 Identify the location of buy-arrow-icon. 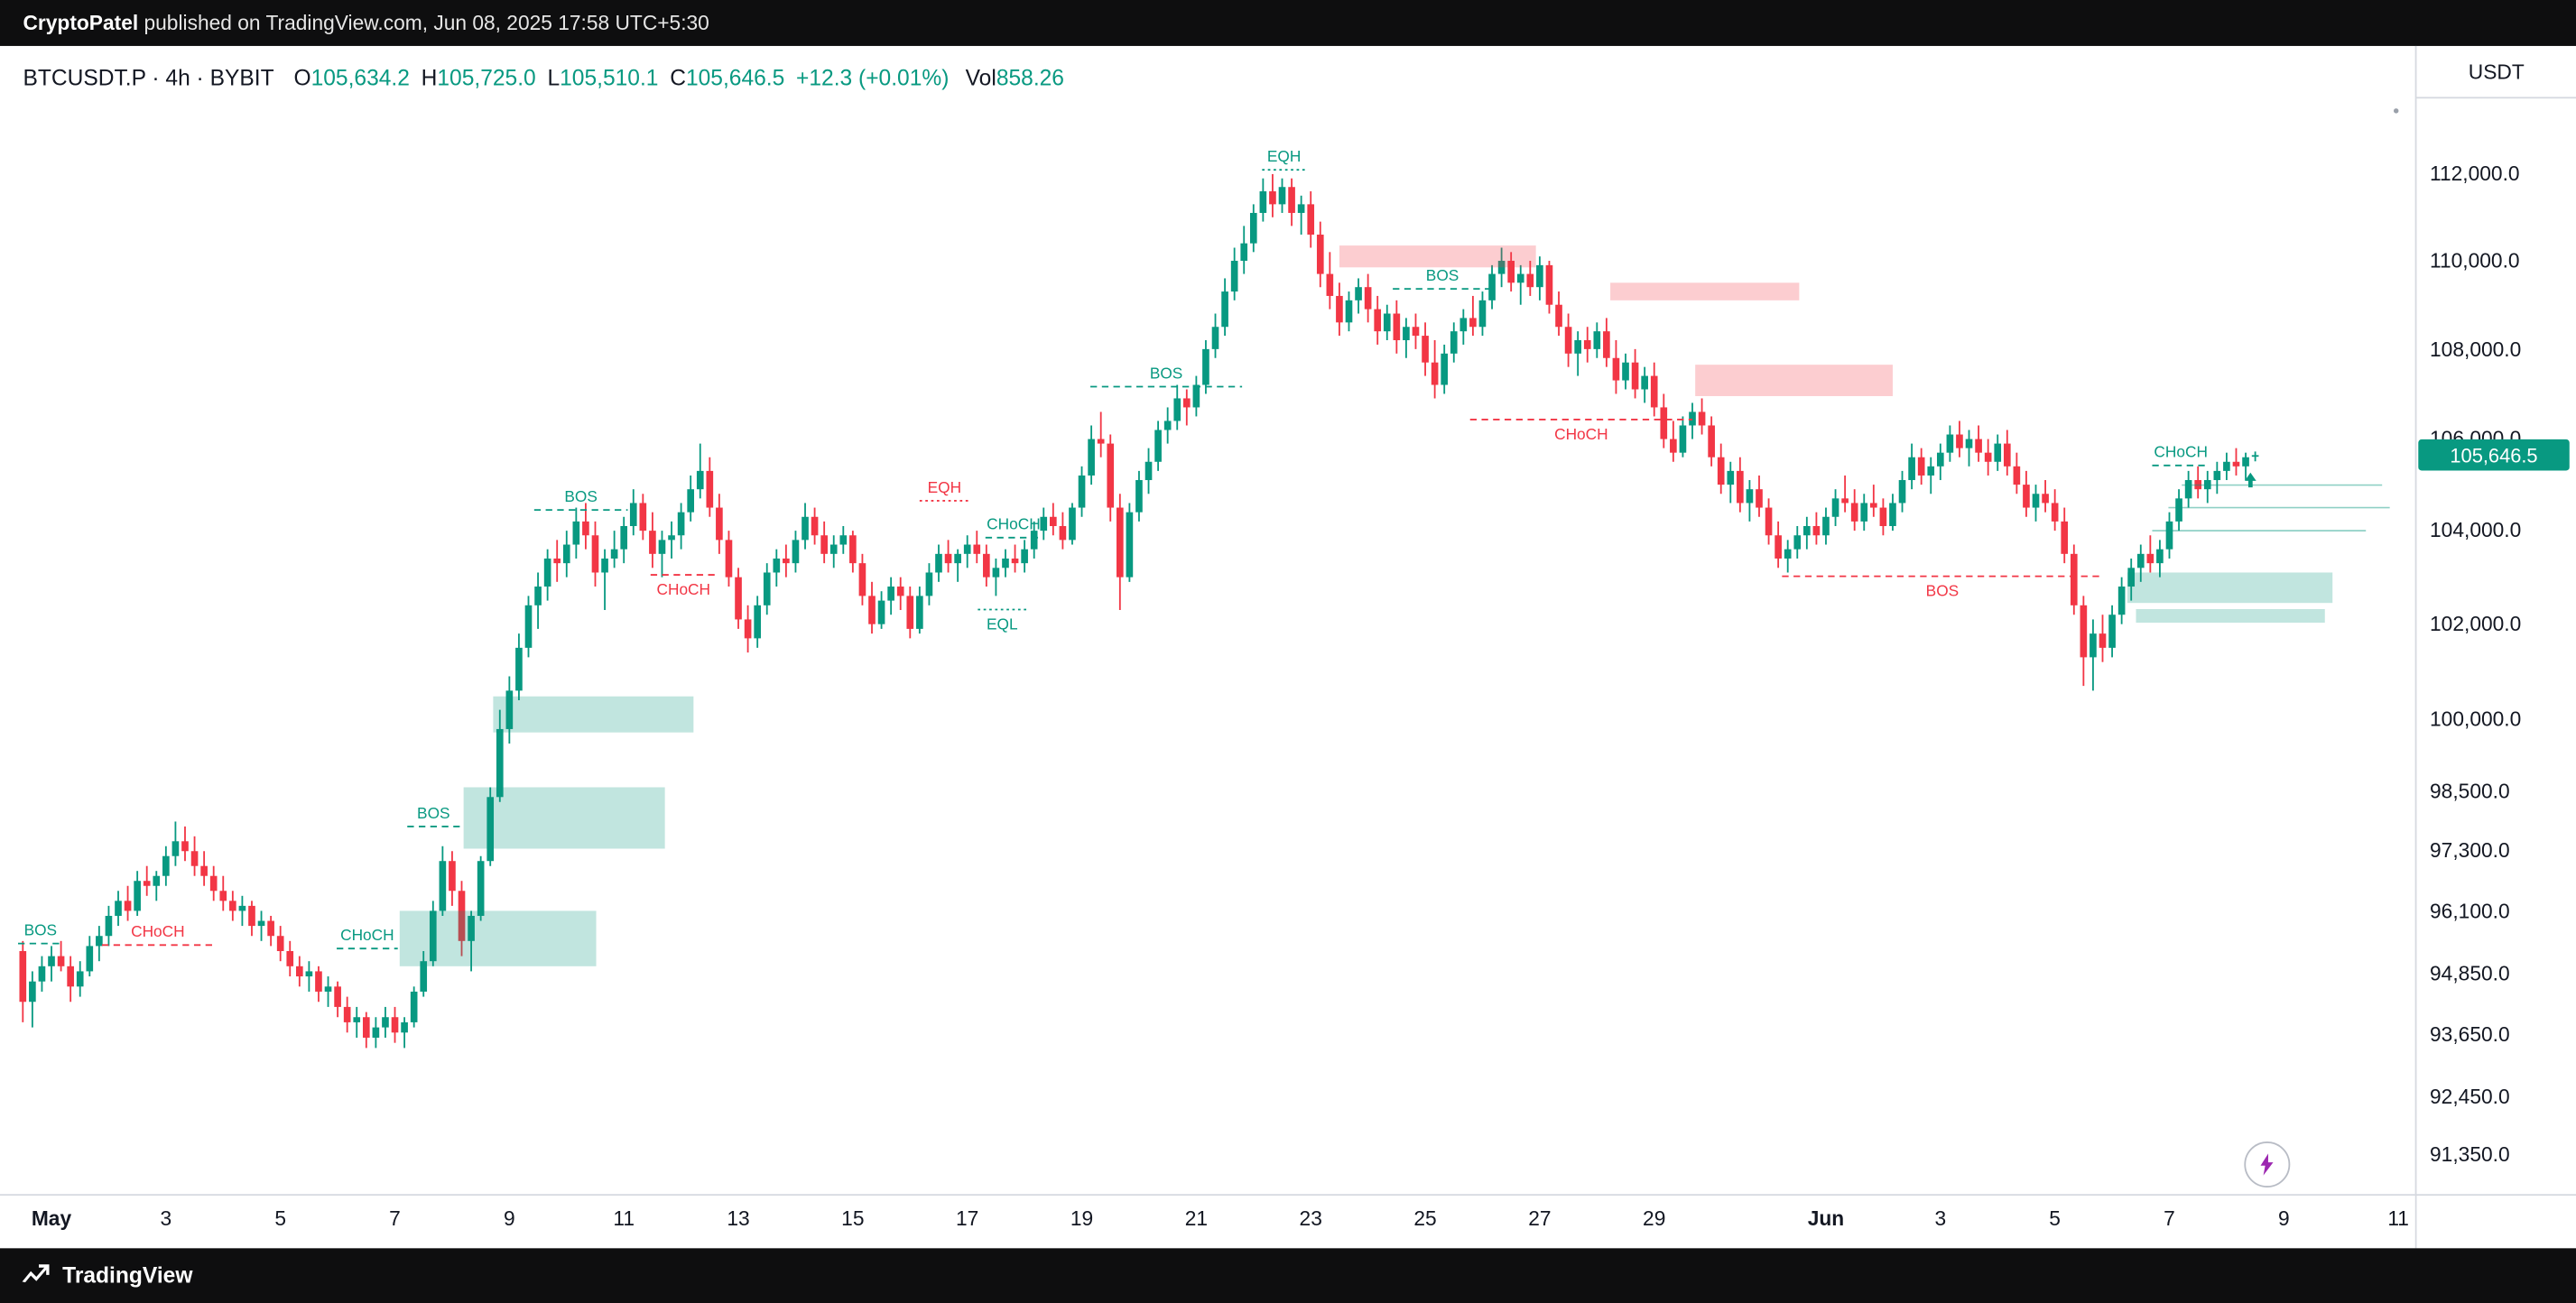
(2250, 480).